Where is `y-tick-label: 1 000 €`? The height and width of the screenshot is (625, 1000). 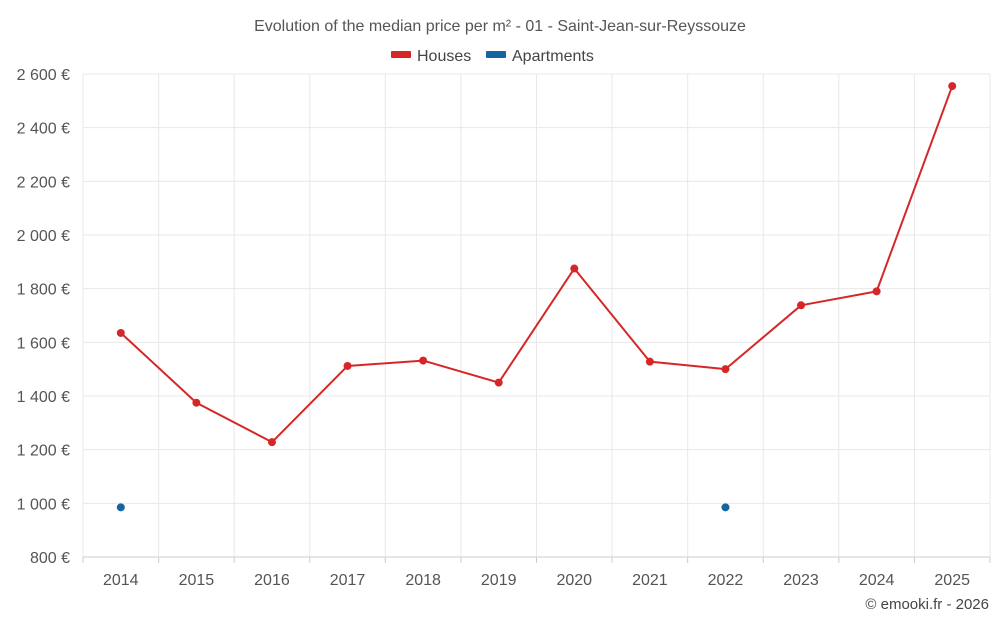 y-tick-label: 1 000 € is located at coordinates (43, 504).